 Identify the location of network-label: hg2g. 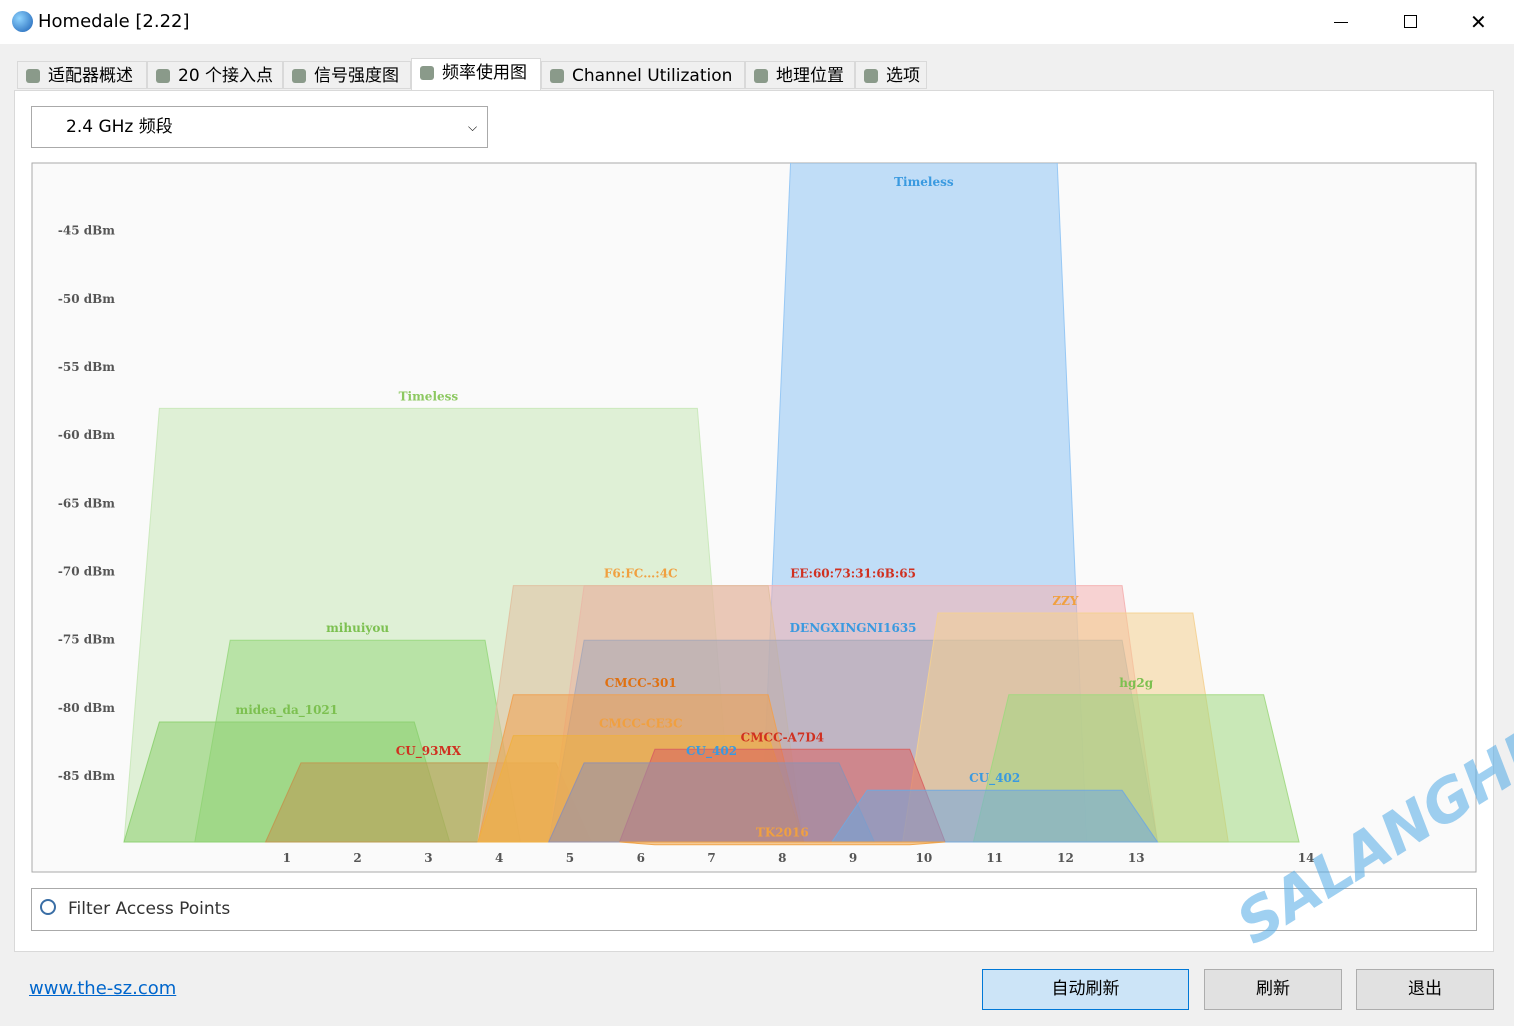
(1136, 683).